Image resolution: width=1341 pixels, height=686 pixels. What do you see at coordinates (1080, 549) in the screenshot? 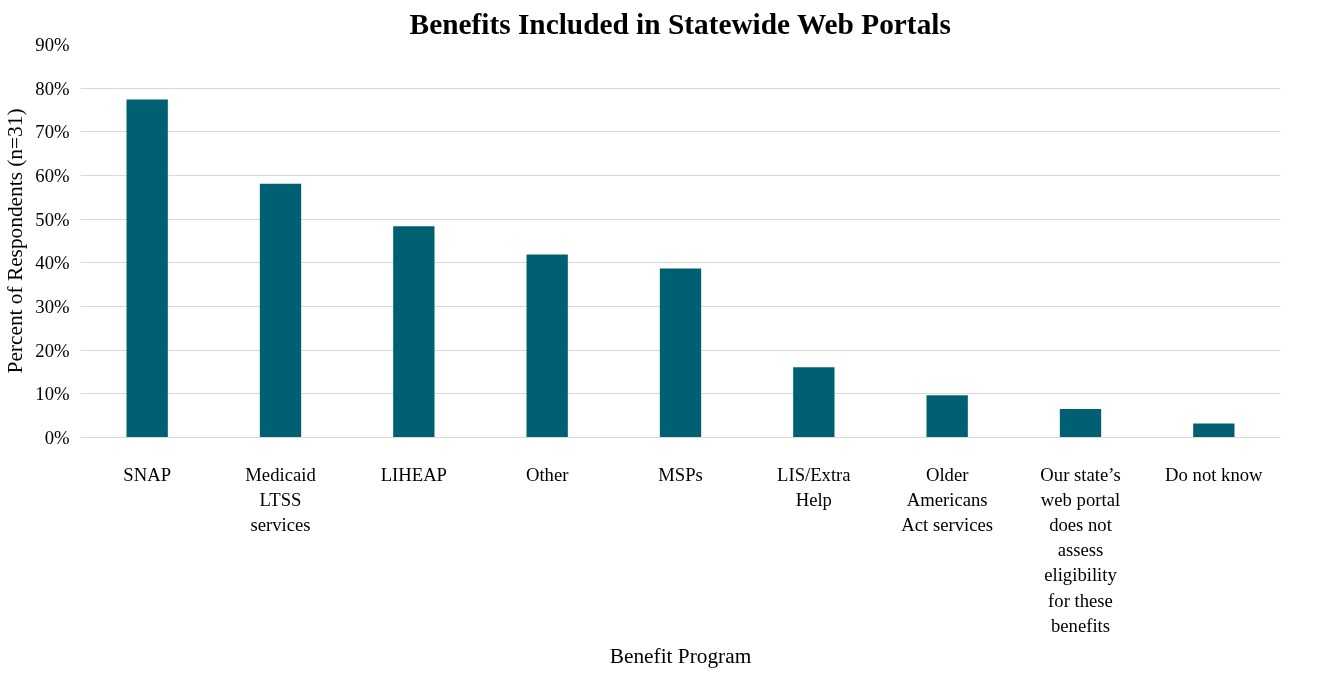
I see `x-tick-label: Our state’s web portal does not assess eligibility for these benefits` at bounding box center [1080, 549].